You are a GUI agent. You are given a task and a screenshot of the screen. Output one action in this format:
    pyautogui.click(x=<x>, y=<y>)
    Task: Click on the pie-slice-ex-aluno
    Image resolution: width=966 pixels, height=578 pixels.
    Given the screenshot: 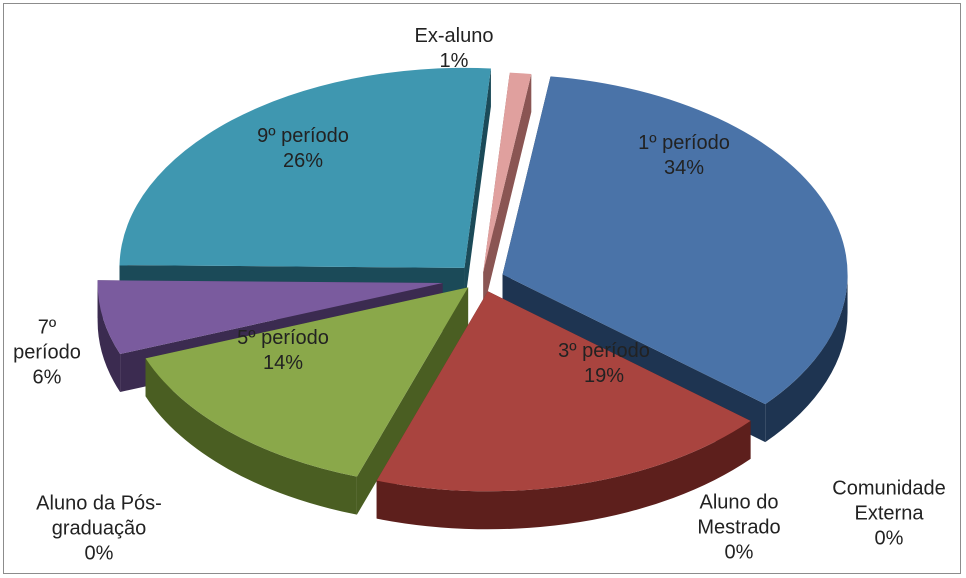 What is the action you would take?
    pyautogui.click(x=507, y=172)
    